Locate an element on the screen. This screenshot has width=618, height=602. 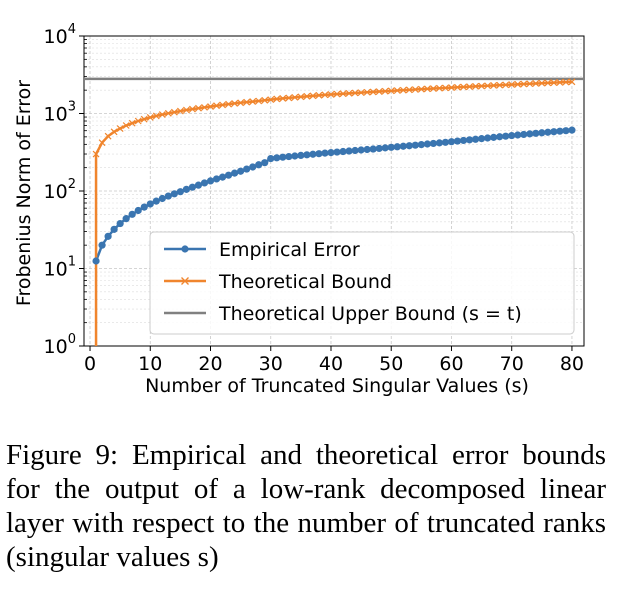
legend-item: Theoretical Bound is located at coordinates (278, 282).